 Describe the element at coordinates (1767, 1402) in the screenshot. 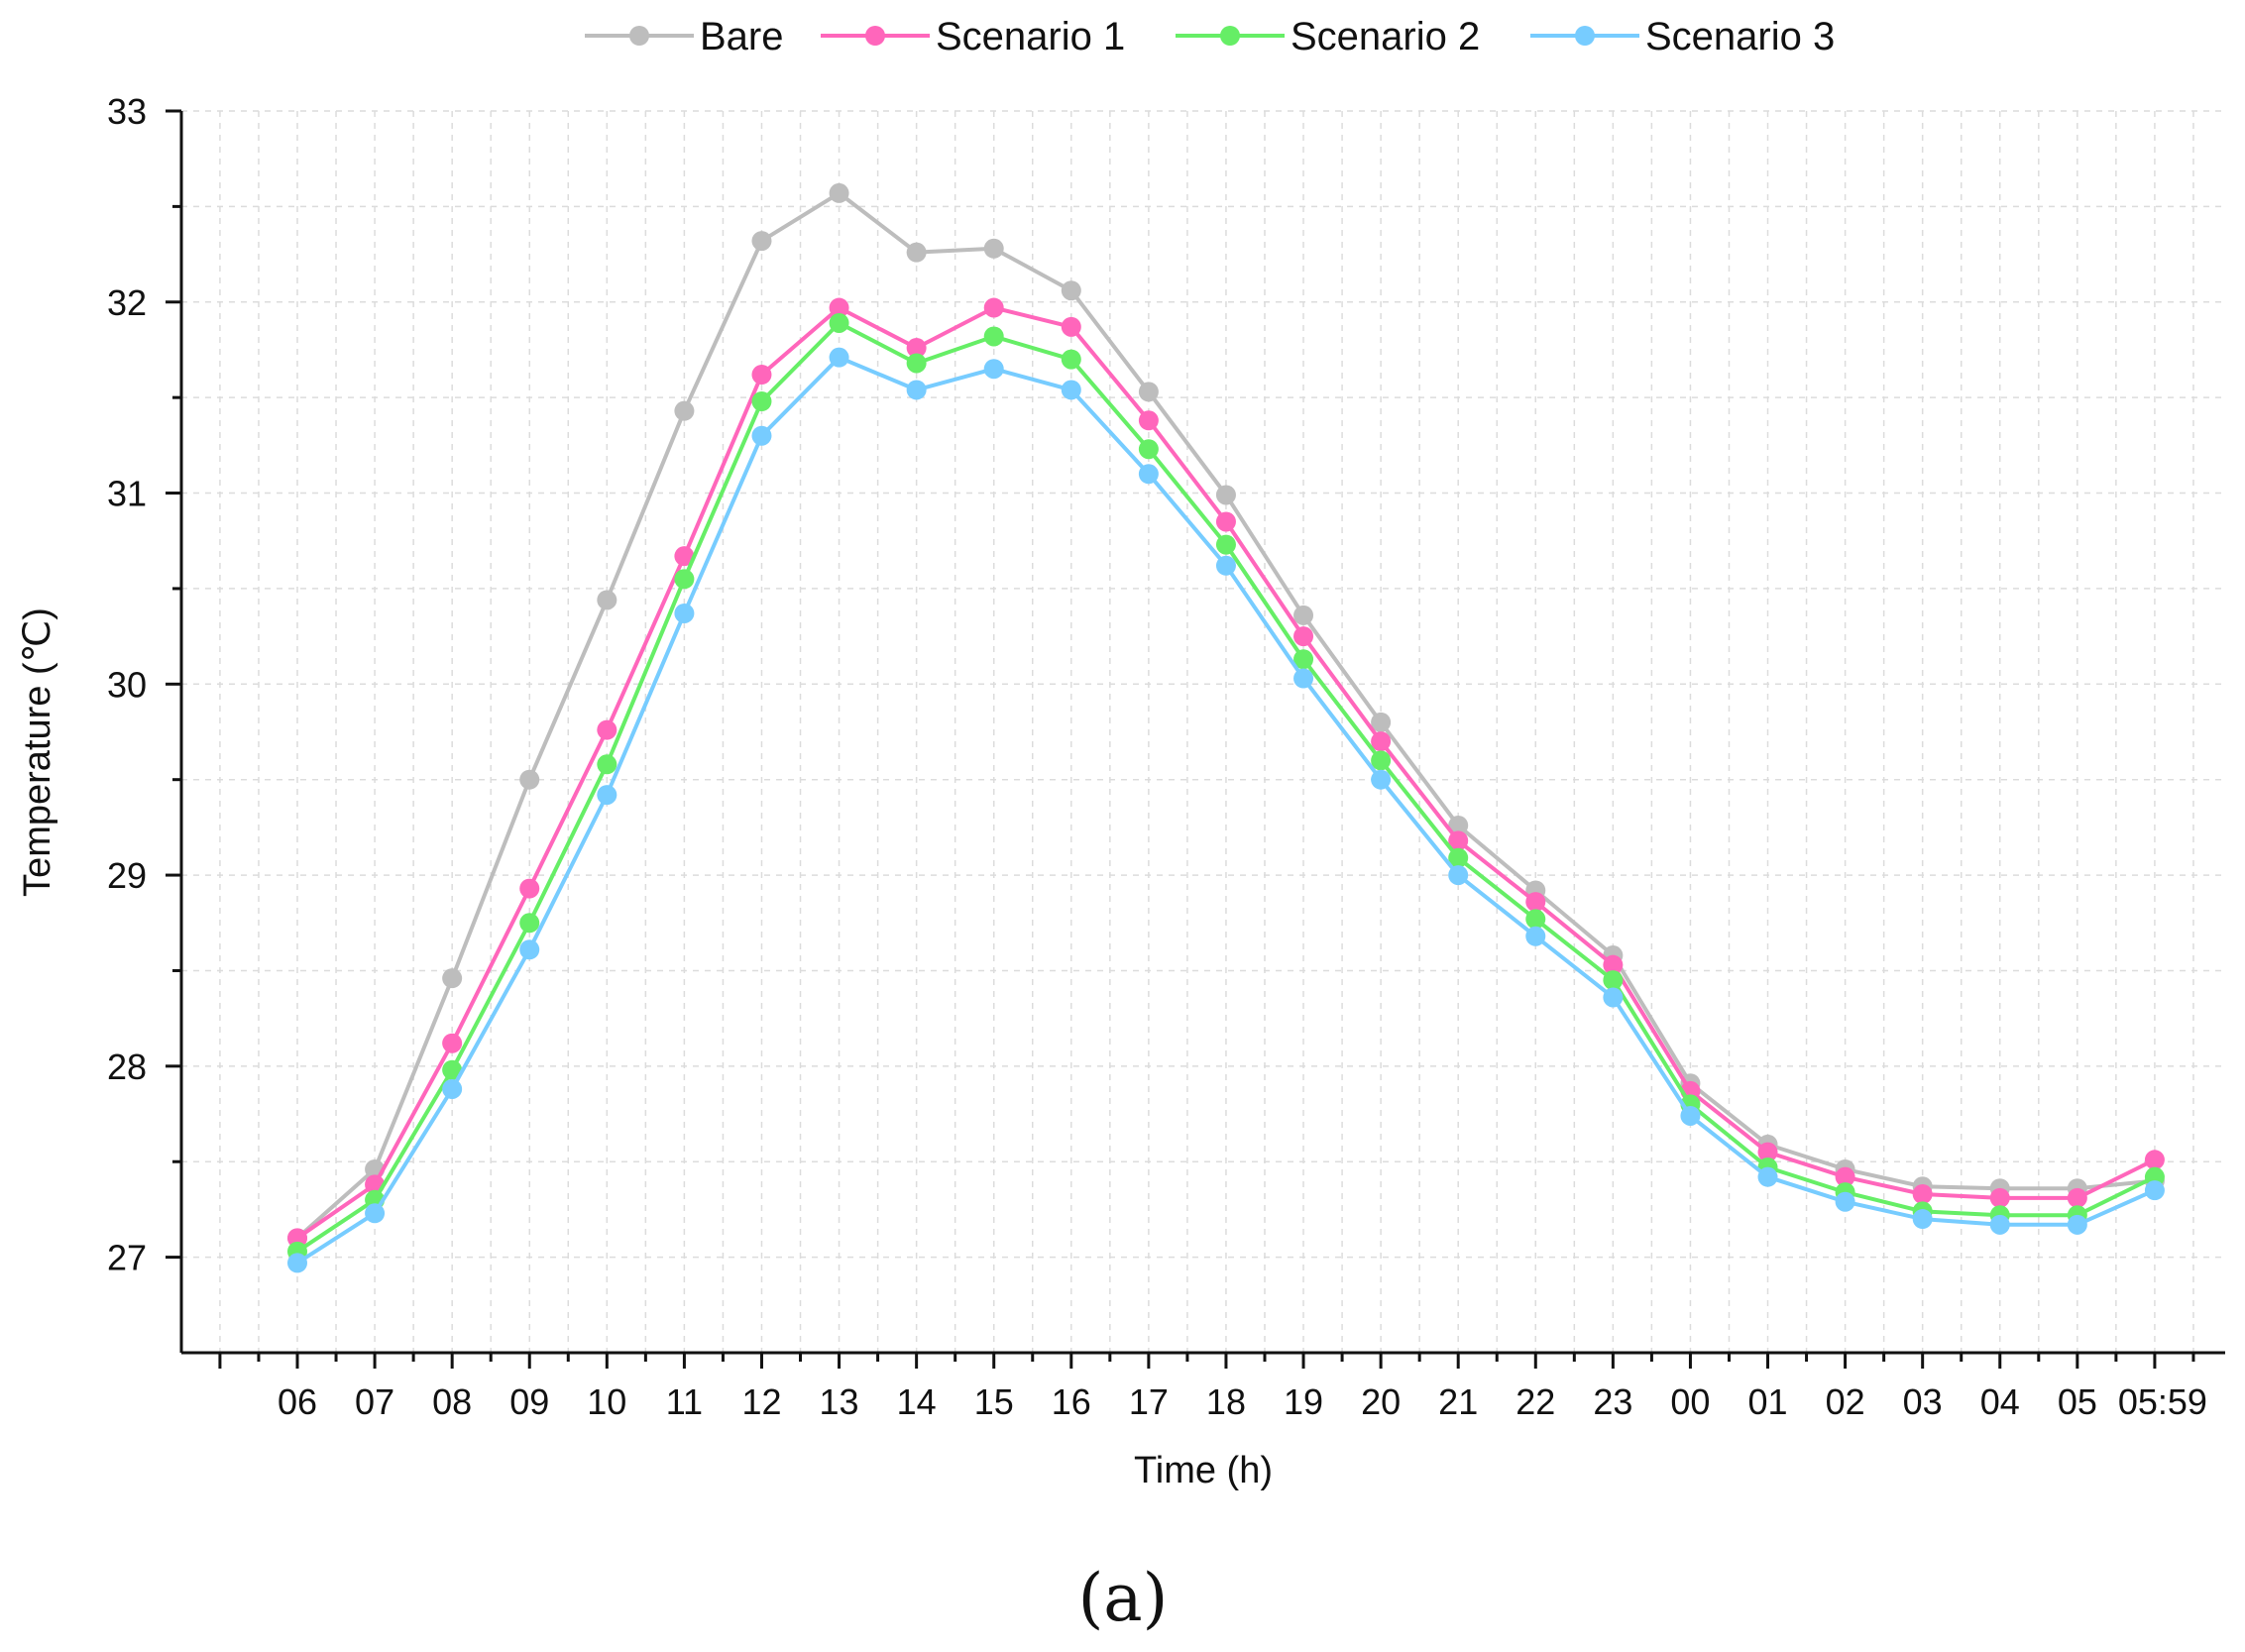

I see `x-tick-label: 01` at that location.